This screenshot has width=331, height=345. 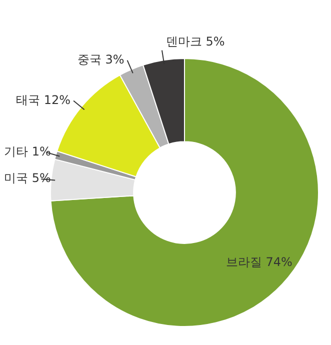 What do you see at coordinates (27, 151) in the screenshot?
I see `slice-label: 기타 1%` at bounding box center [27, 151].